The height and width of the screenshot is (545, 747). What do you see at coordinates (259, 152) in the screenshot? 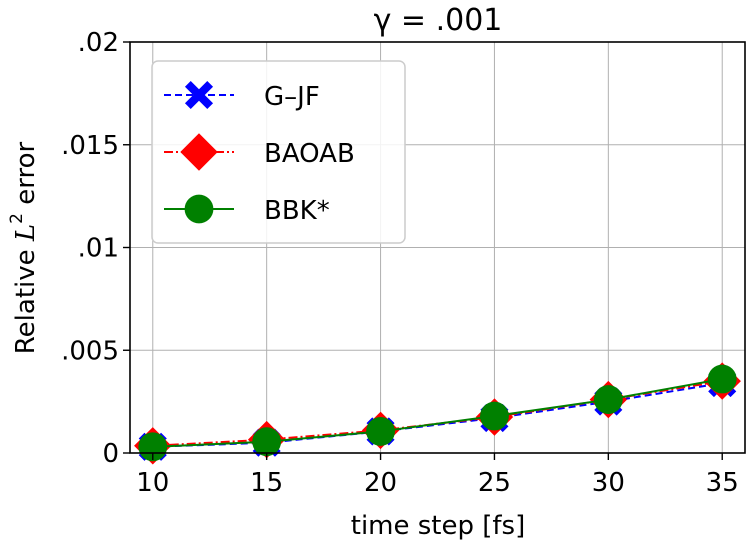
I see `legend-item: BAOAB` at bounding box center [259, 152].